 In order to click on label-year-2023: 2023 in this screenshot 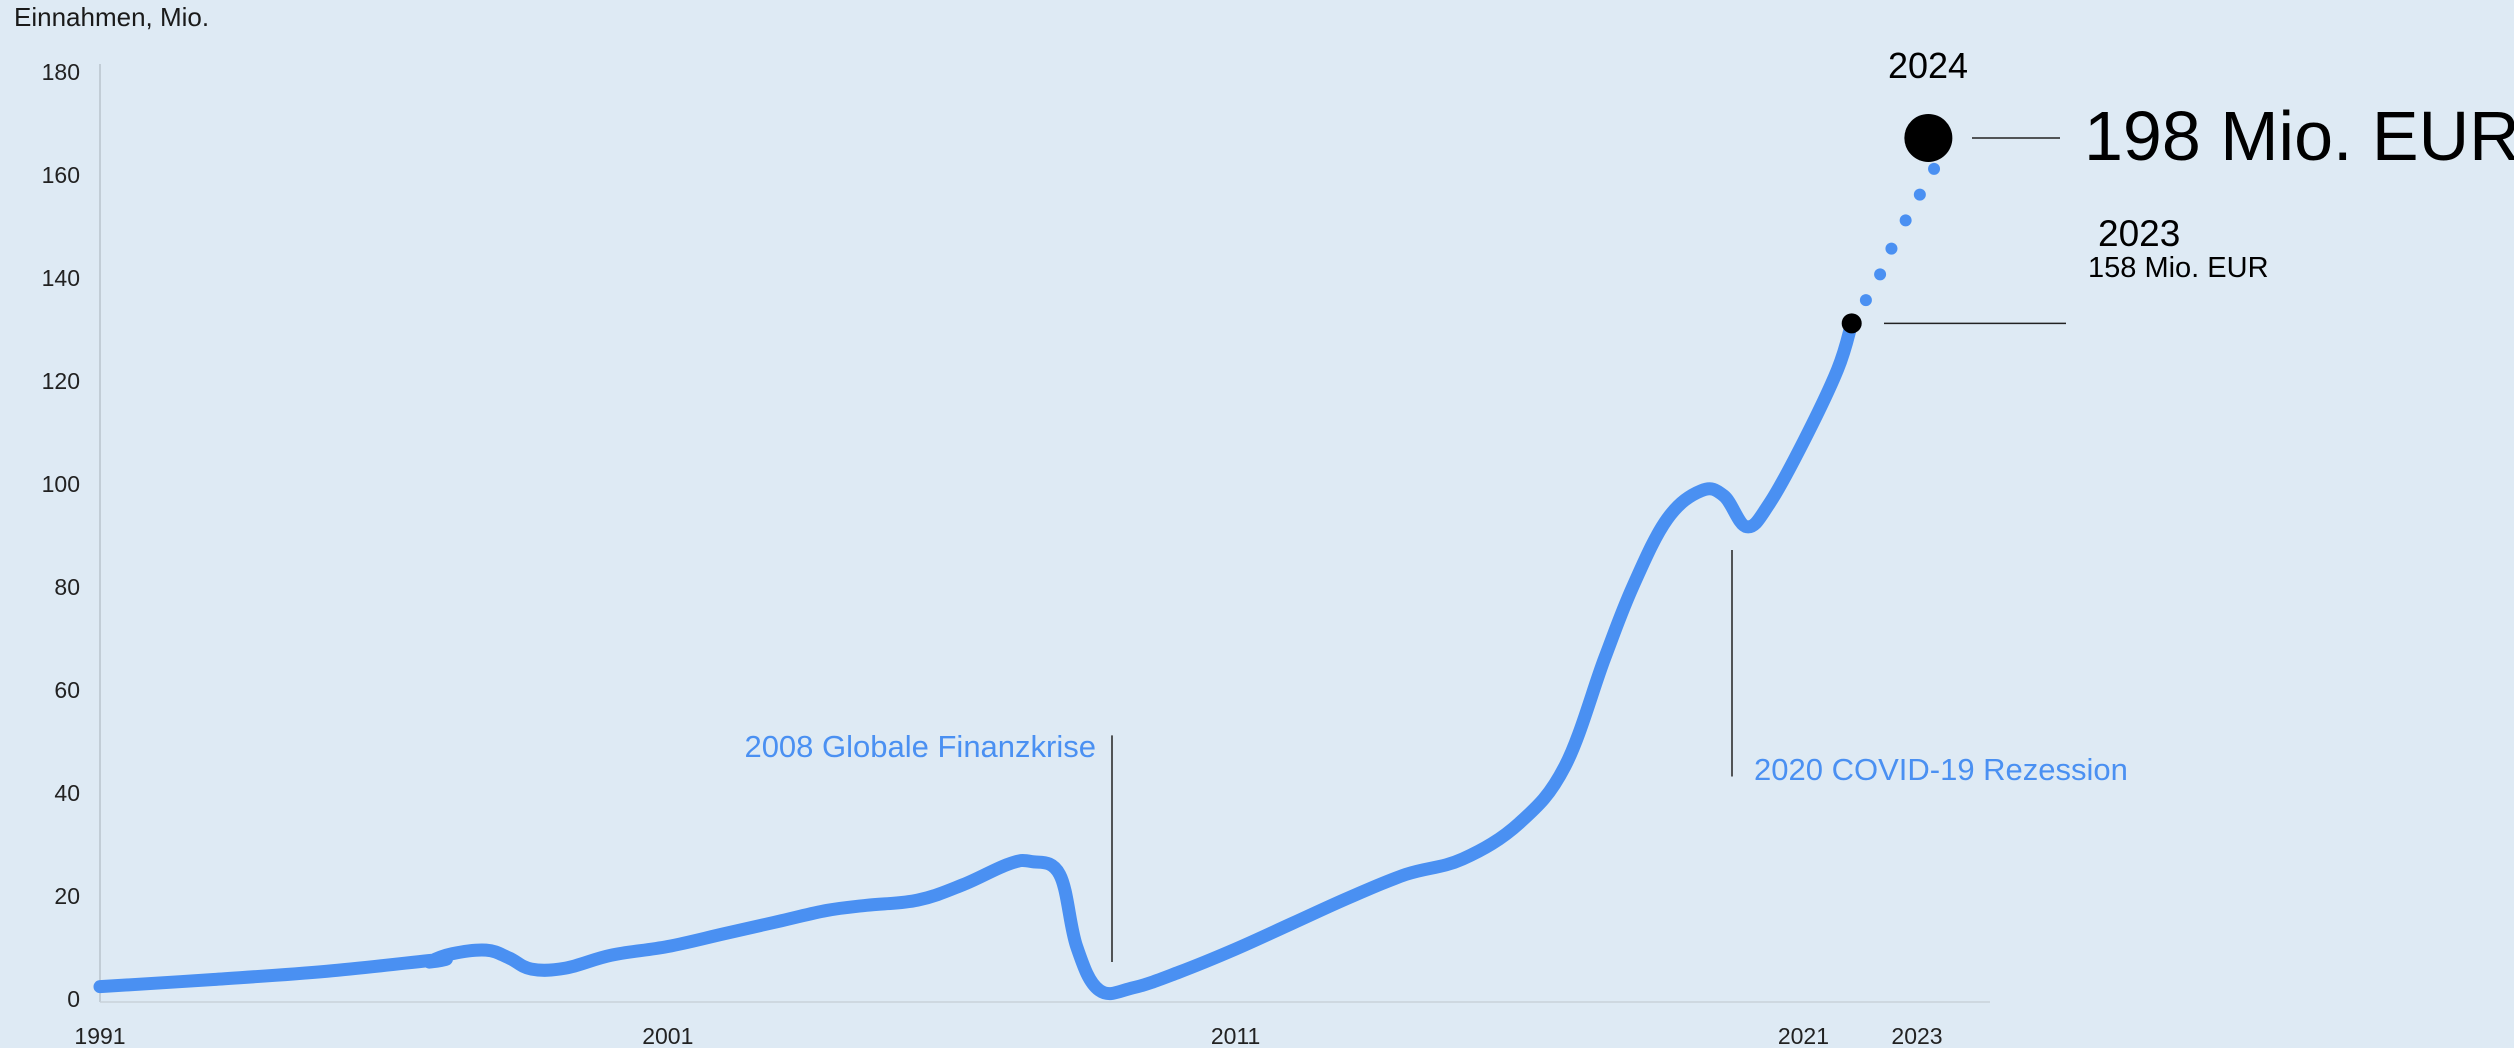, I will do `click(2139, 233)`.